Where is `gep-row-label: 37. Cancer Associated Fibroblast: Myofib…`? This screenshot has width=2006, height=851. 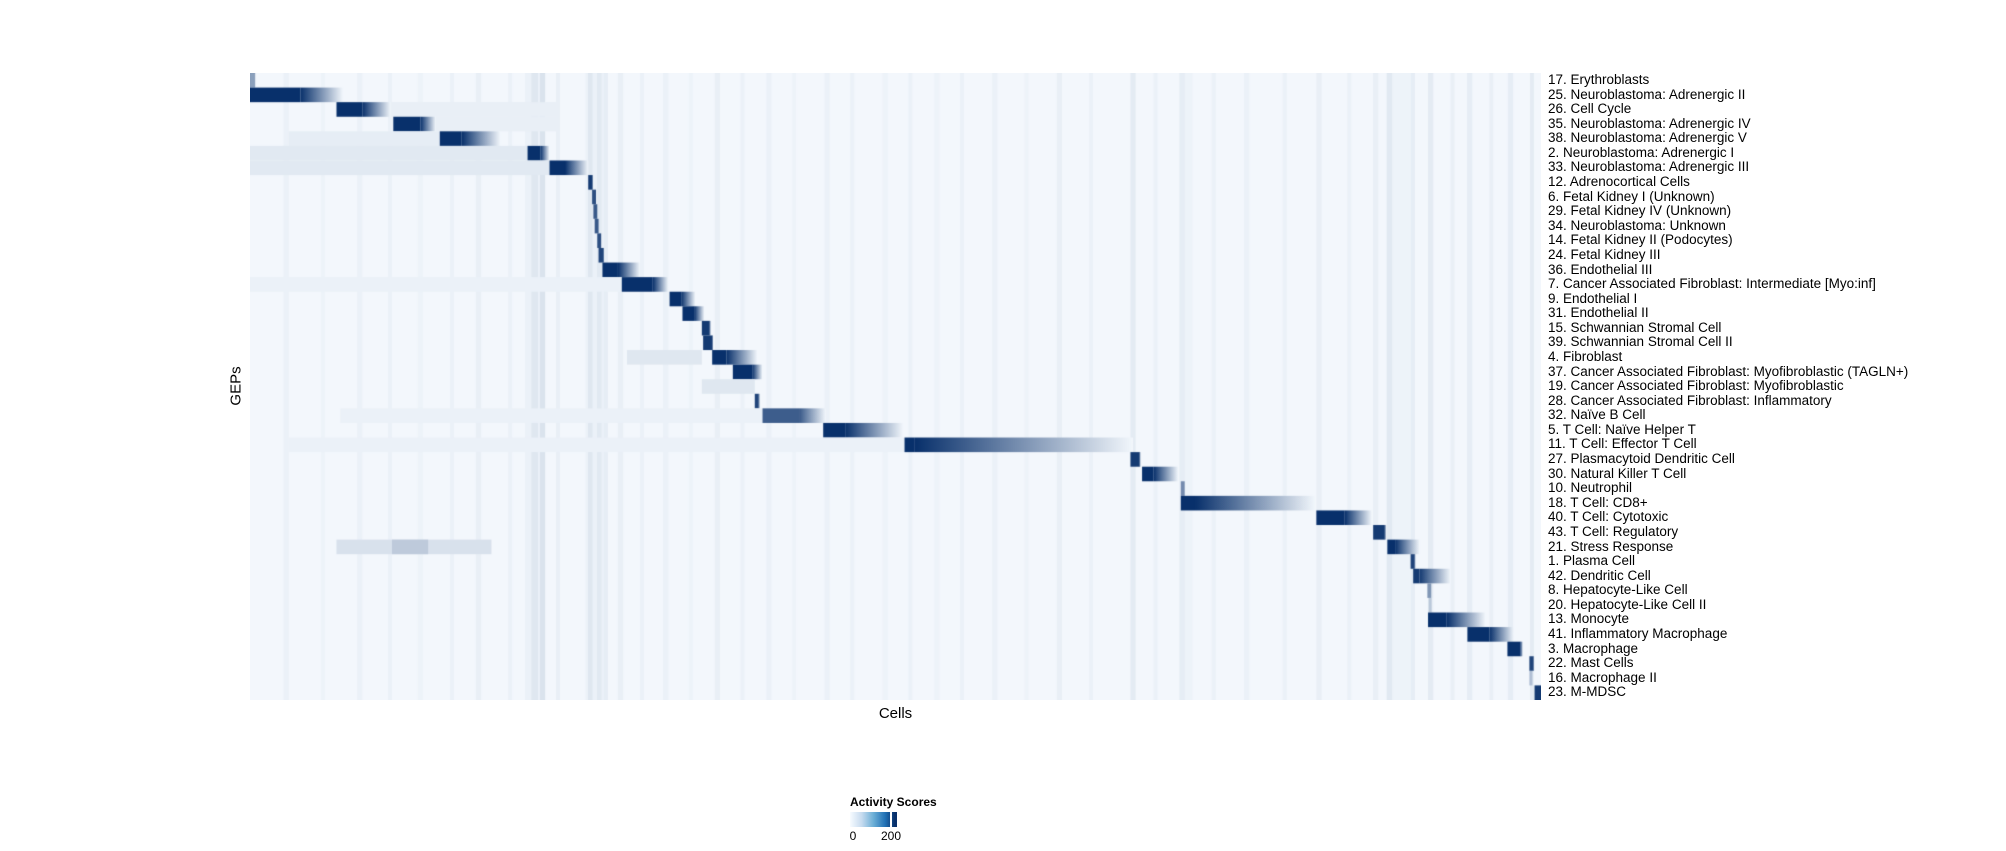 gep-row-label: 37. Cancer Associated Fibroblast: Myofib… is located at coordinates (1728, 371).